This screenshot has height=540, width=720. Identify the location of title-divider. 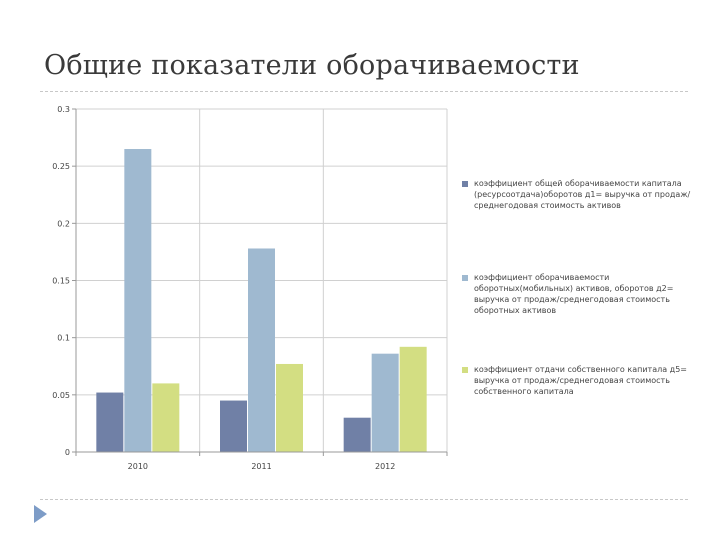
(364, 91).